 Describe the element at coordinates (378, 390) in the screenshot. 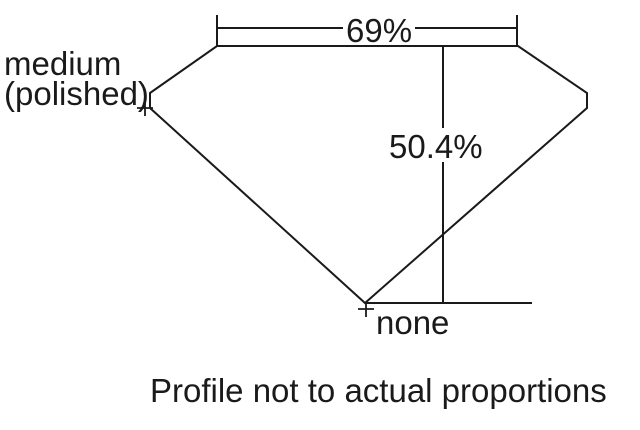

I see `proportions-caption: Profile not to actual proportions` at that location.